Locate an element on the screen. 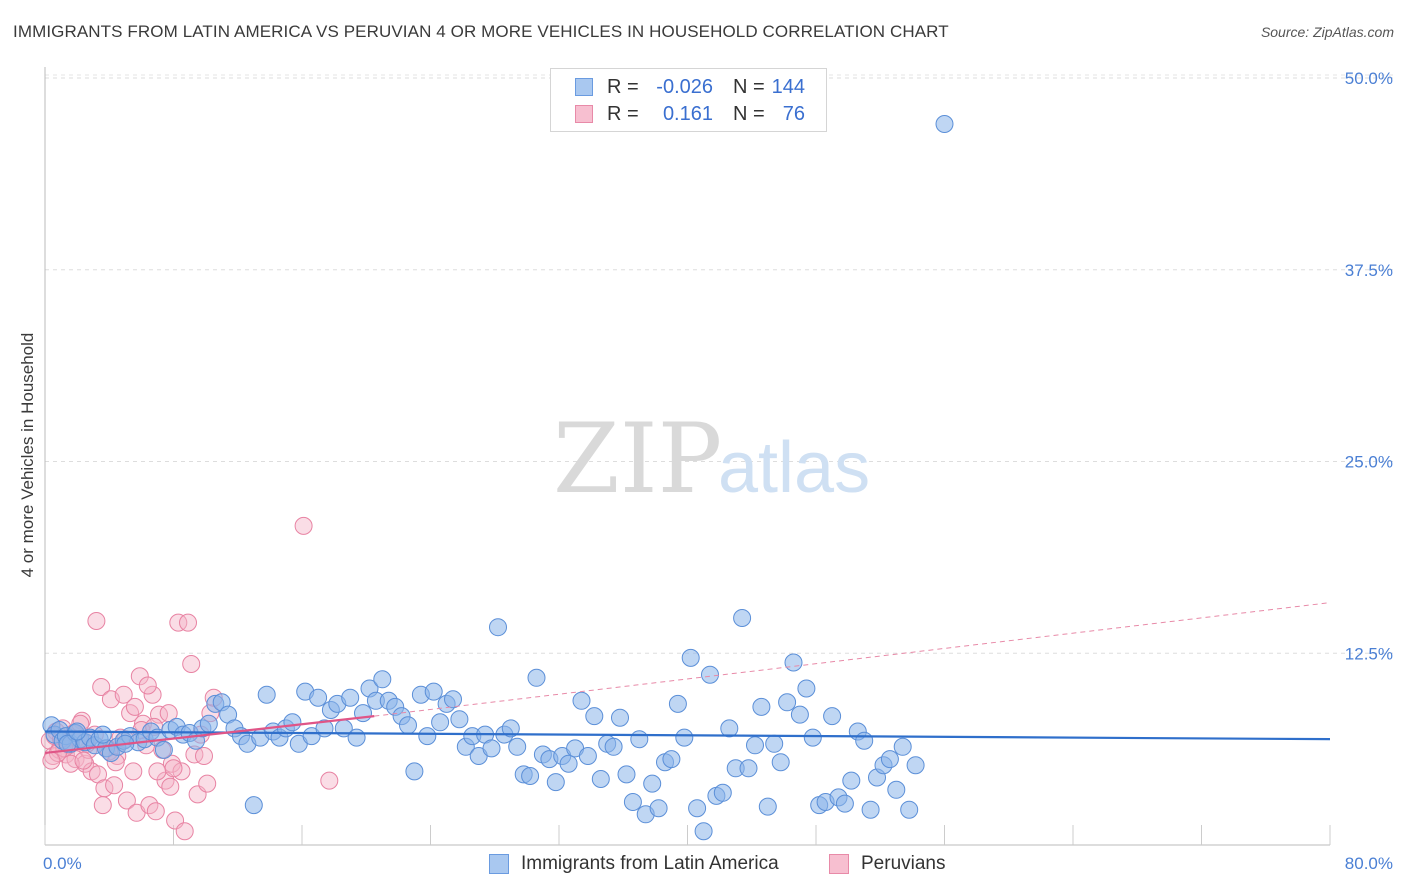 This screenshot has width=1406, height=892. legend-n-value: 76 is located at coordinates (793, 113).